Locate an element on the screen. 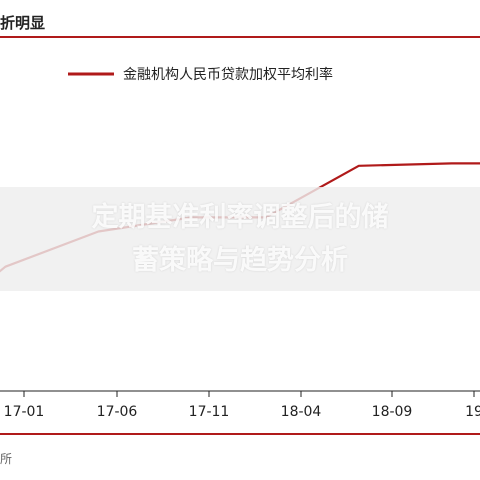 The width and height of the screenshot is (480, 480). source-note: 所 is located at coordinates (6, 459).